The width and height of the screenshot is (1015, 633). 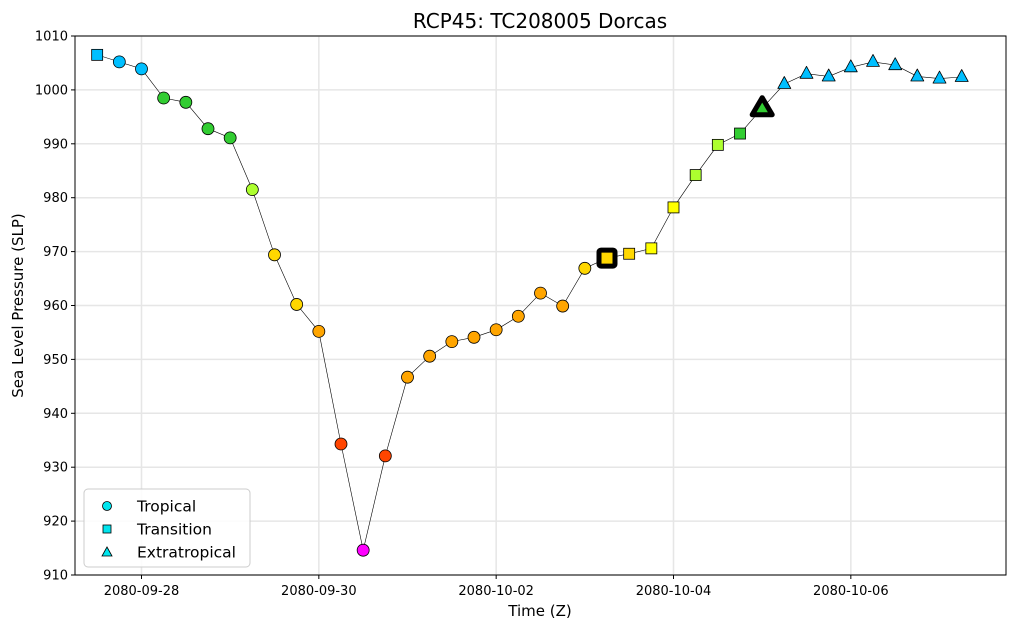 I want to click on y-tick-label: 970, so click(x=55, y=252).